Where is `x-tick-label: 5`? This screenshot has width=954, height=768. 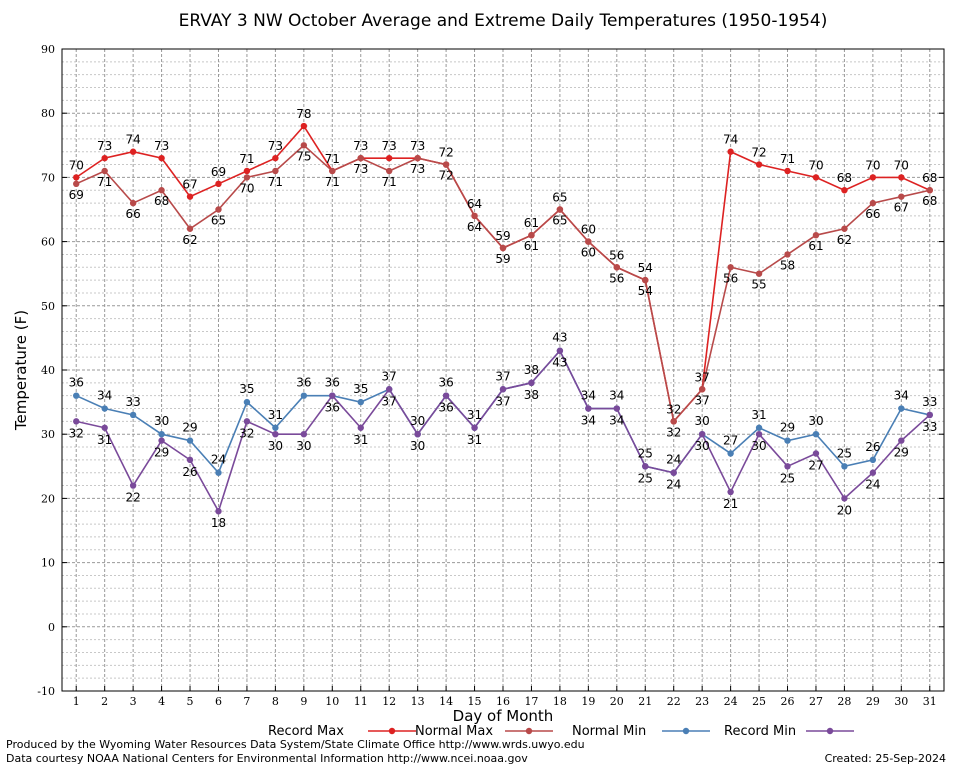 x-tick-label: 5 is located at coordinates (190, 701).